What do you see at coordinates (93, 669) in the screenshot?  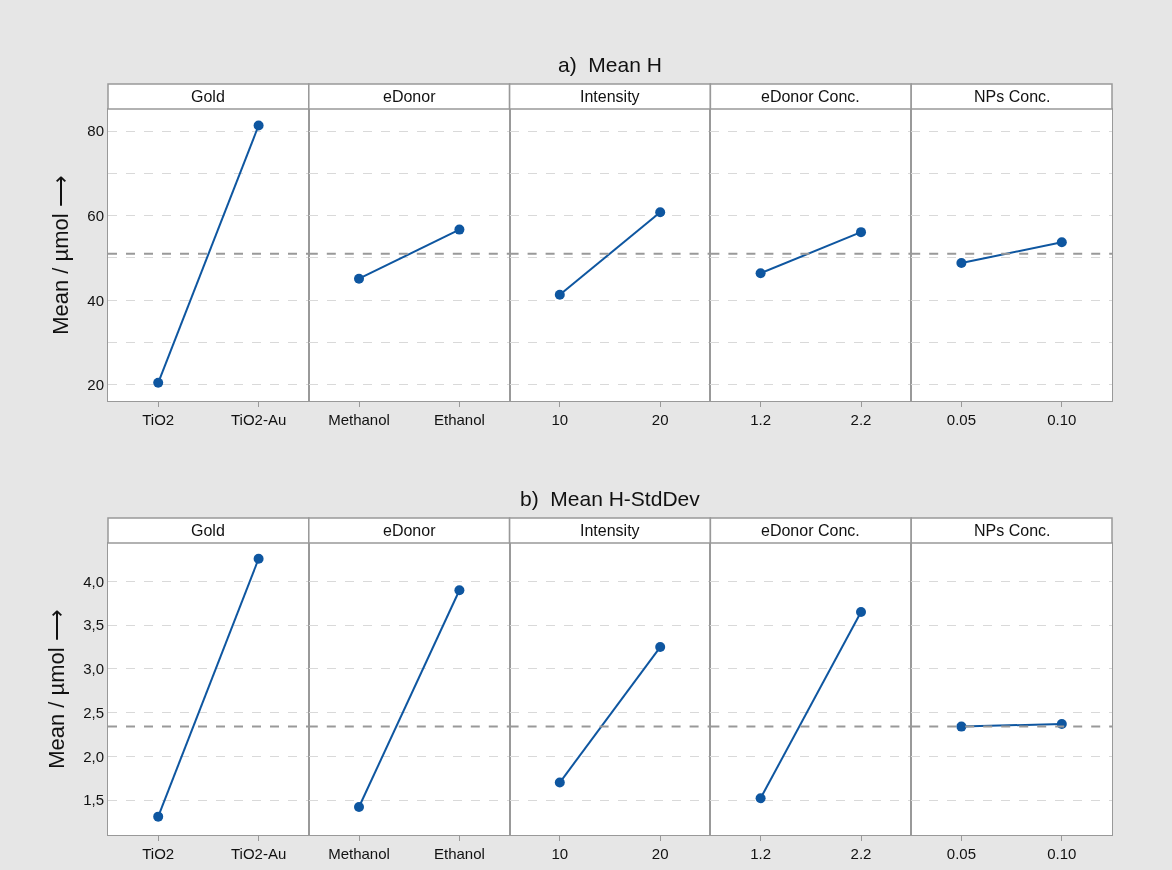 I see `y-tick-label: 3,0` at bounding box center [93, 669].